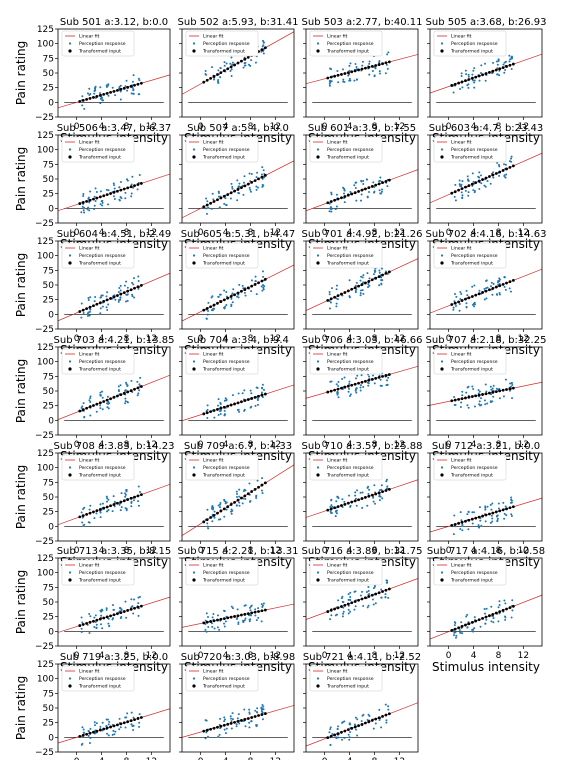 The image size is (570, 760). Describe the element at coordinates (48, 165) in the screenshot. I see `y-tick-label: 75` at that location.